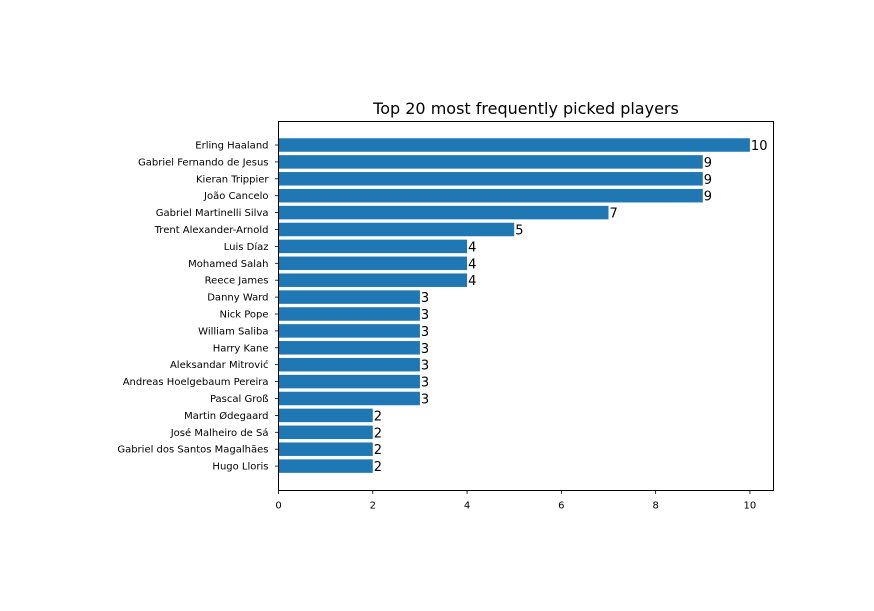 This screenshot has height=611, width=874. Describe the element at coordinates (212, 213) in the screenshot. I see `y-tick-label: Gabriel Martinelli Silva` at that location.